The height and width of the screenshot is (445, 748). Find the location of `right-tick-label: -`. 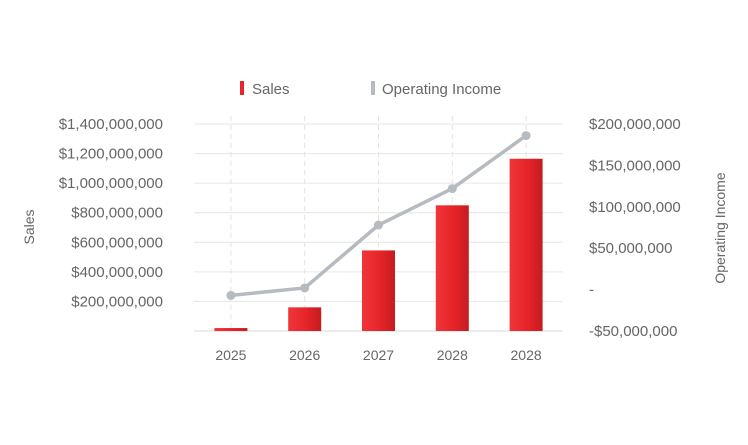

right-tick-label: - is located at coordinates (591, 290).